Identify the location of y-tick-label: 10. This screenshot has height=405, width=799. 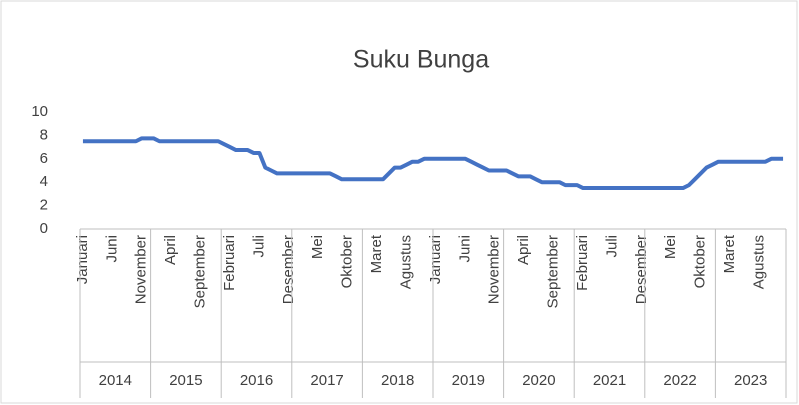
(39, 111).